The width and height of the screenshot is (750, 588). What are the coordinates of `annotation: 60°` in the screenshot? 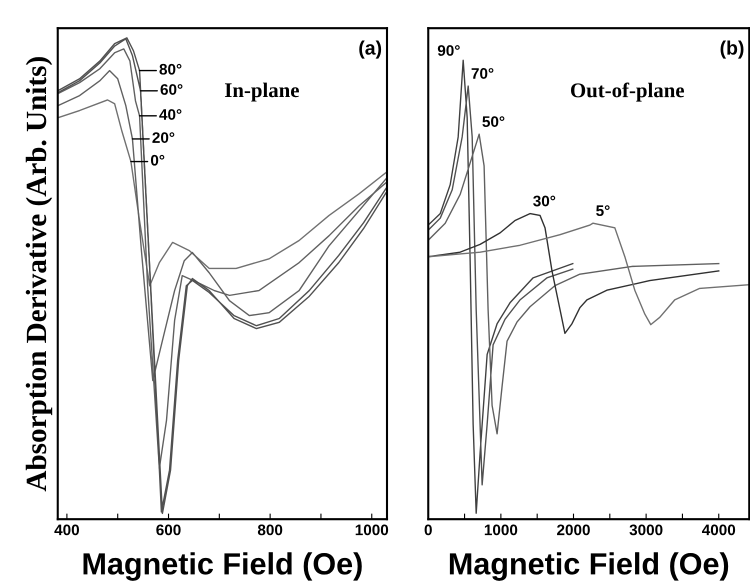 It's located at (171, 89).